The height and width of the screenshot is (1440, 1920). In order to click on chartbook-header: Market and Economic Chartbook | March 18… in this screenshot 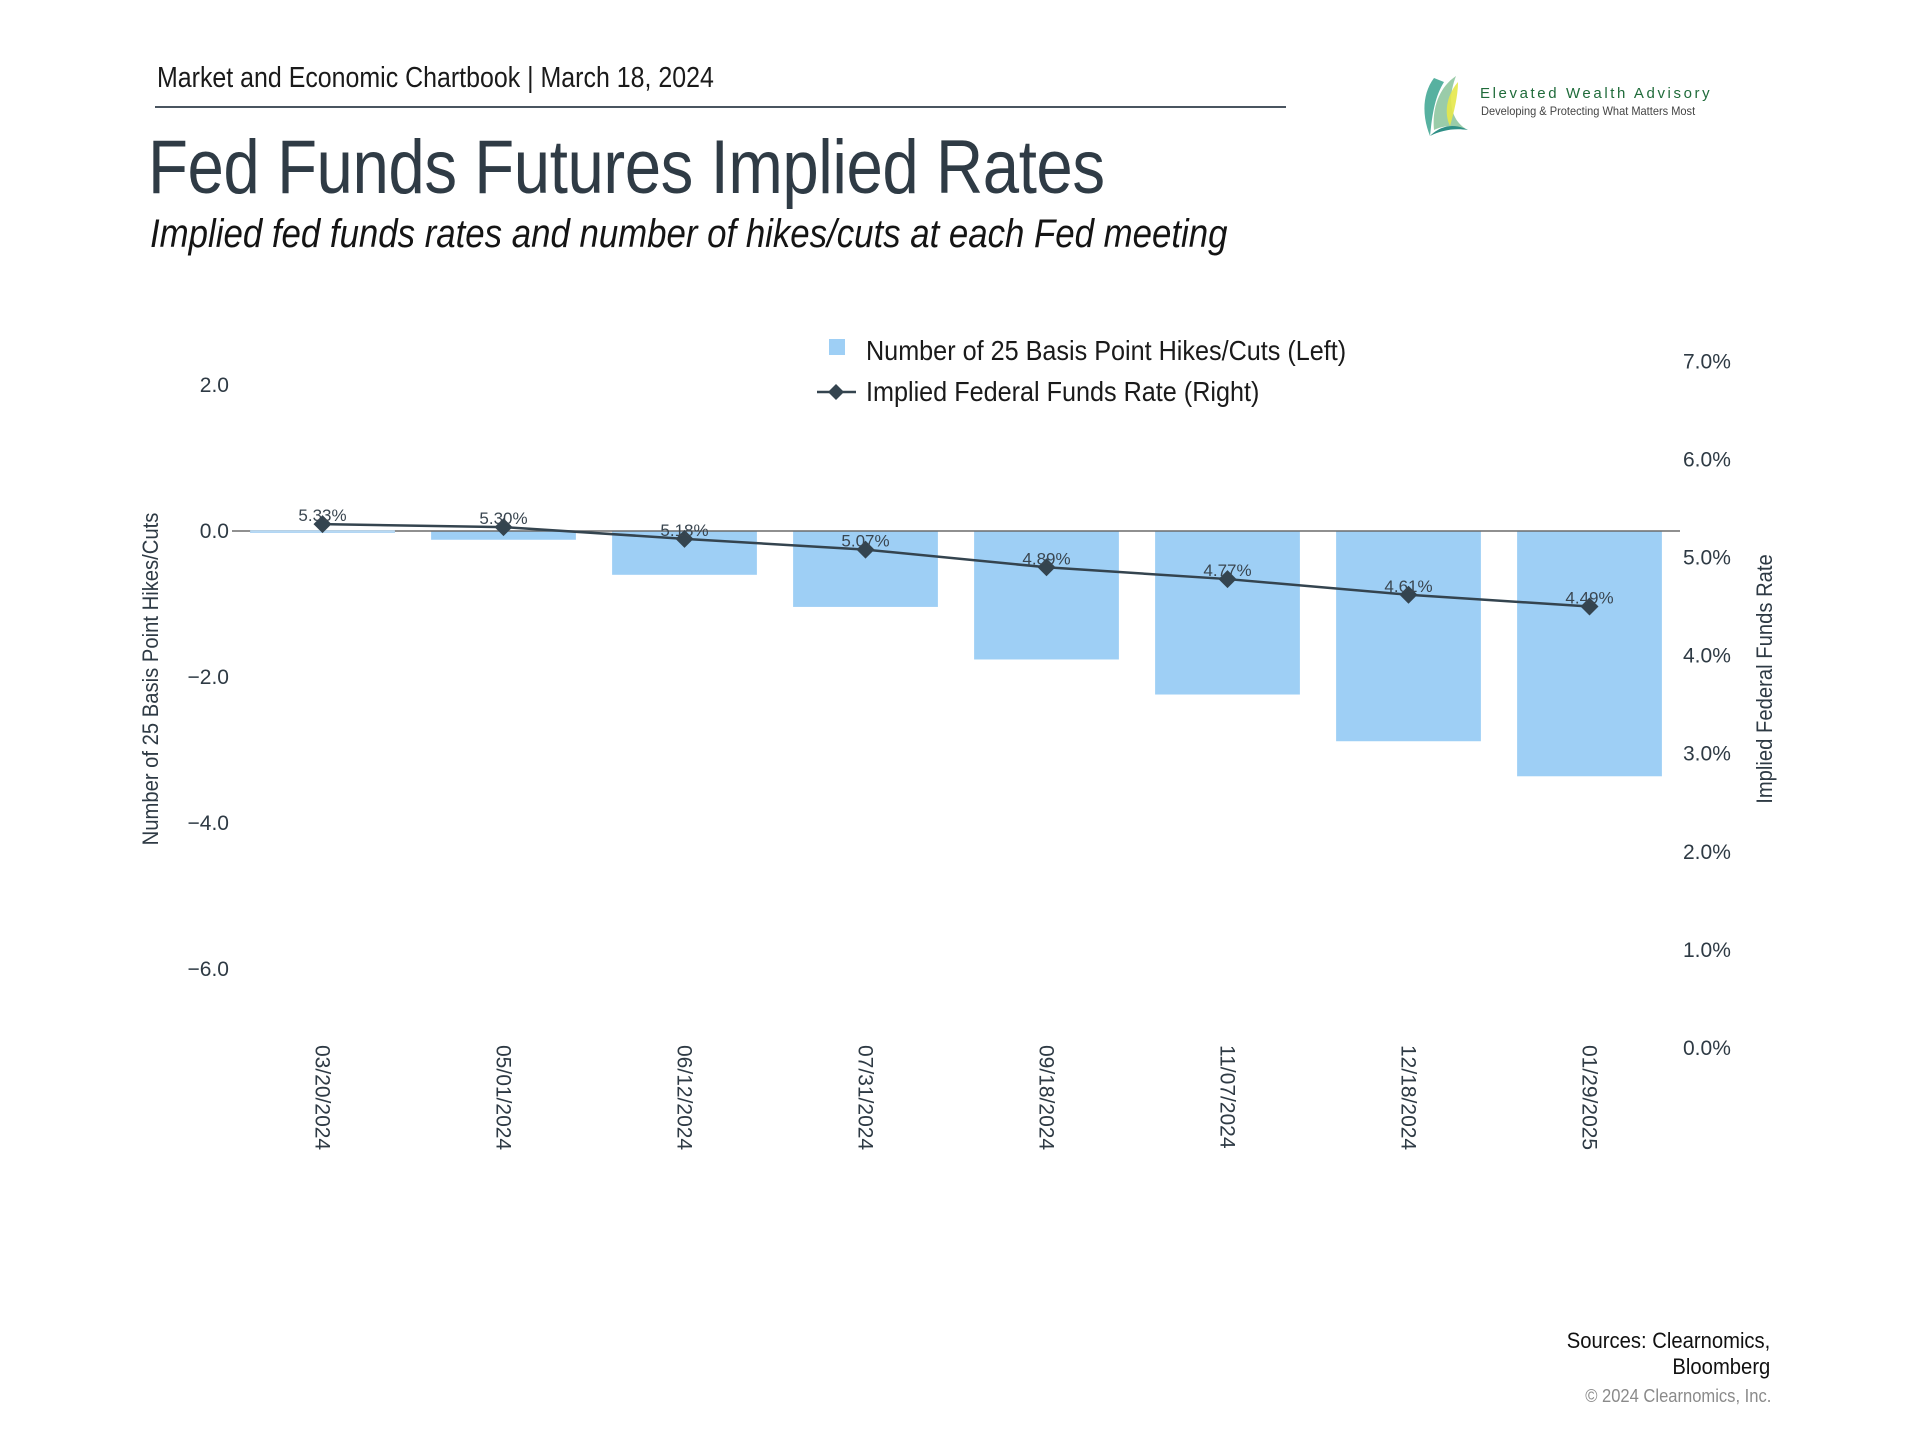, I will do `click(435, 78)`.